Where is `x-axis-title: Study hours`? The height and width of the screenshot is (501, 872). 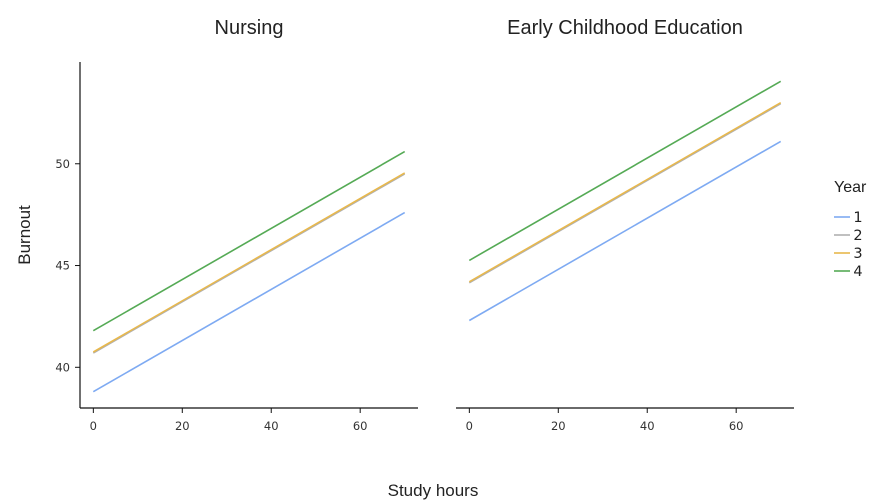 x-axis-title: Study hours is located at coordinates (433, 490).